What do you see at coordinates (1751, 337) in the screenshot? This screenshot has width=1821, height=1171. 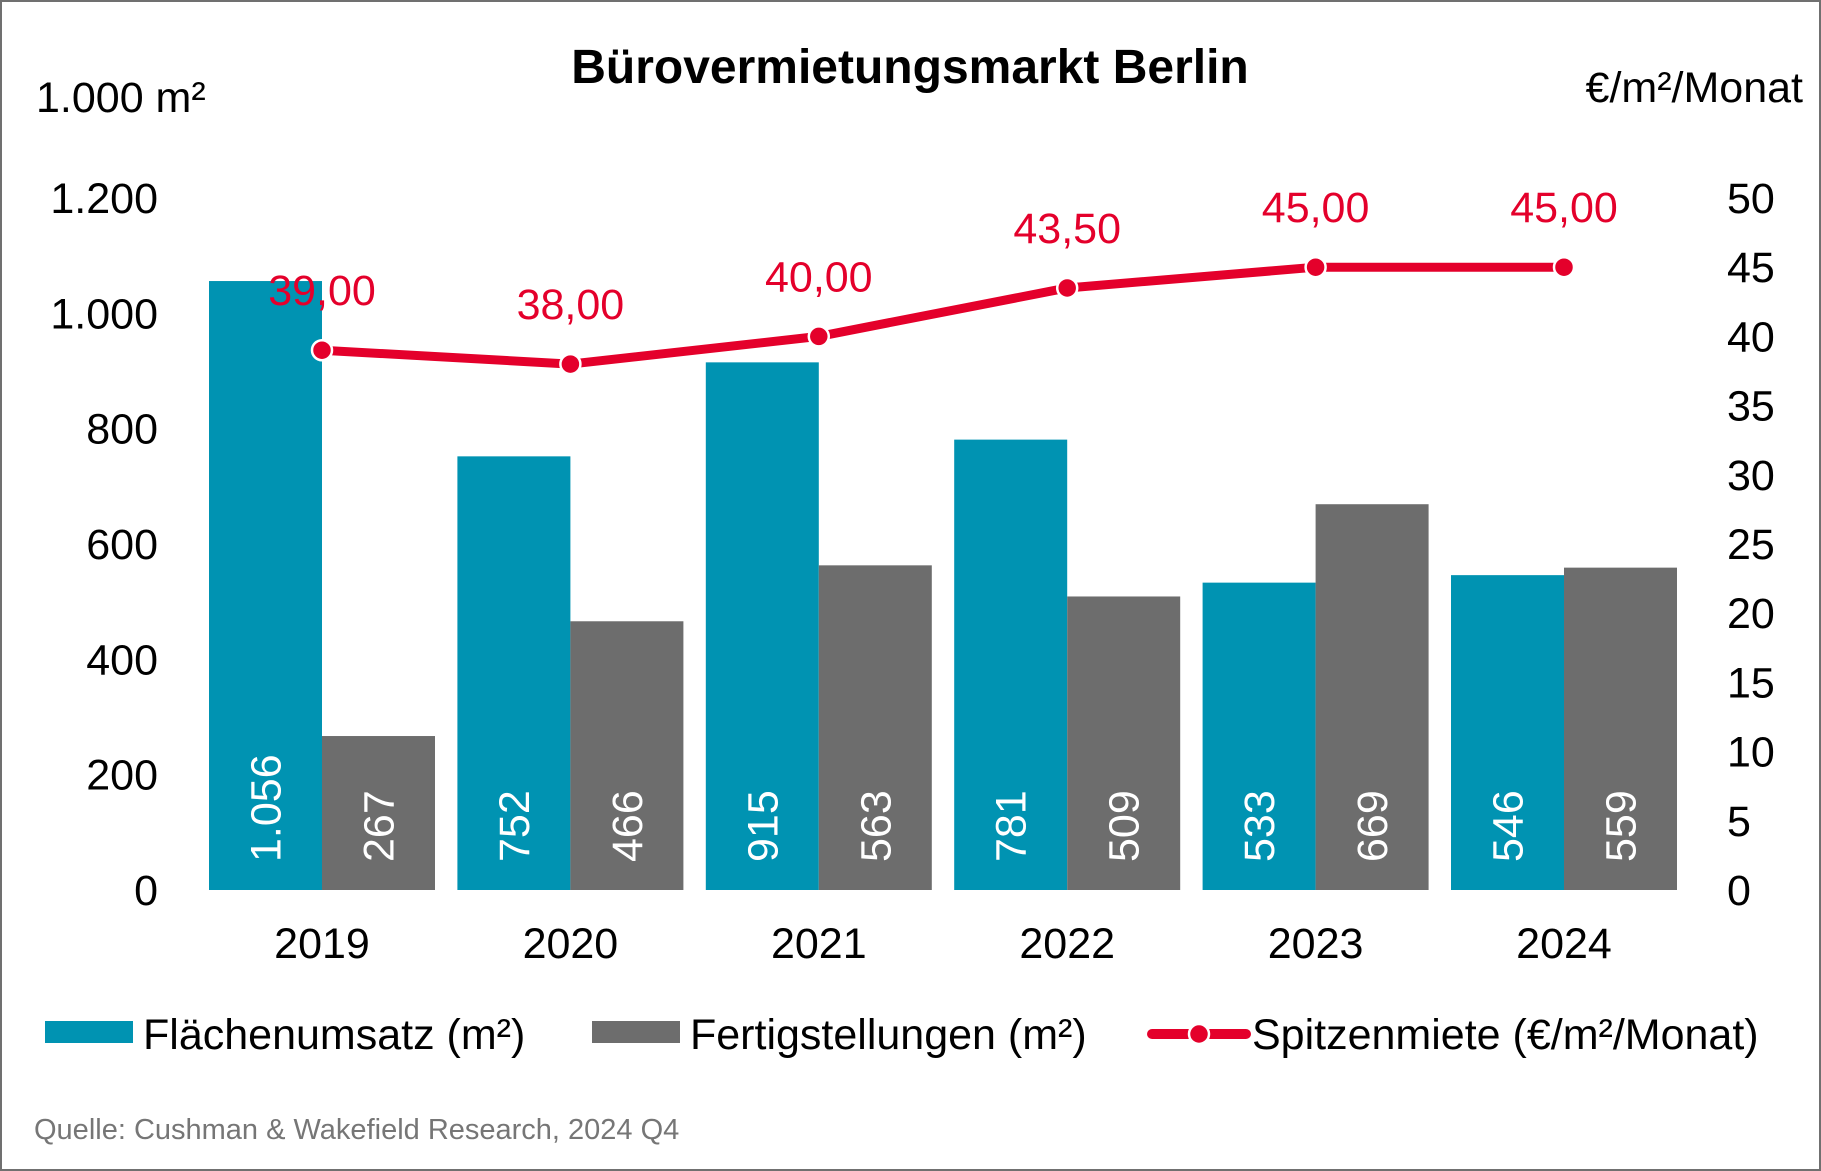 I see `y2-tick-label: 40` at bounding box center [1751, 337].